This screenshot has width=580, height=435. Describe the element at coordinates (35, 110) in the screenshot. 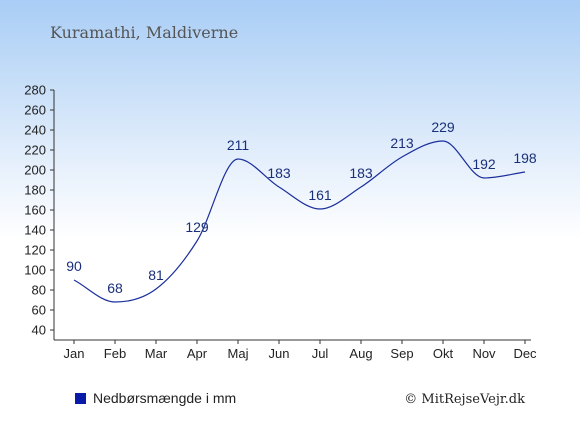

I see `y-tick-label: 260` at that location.